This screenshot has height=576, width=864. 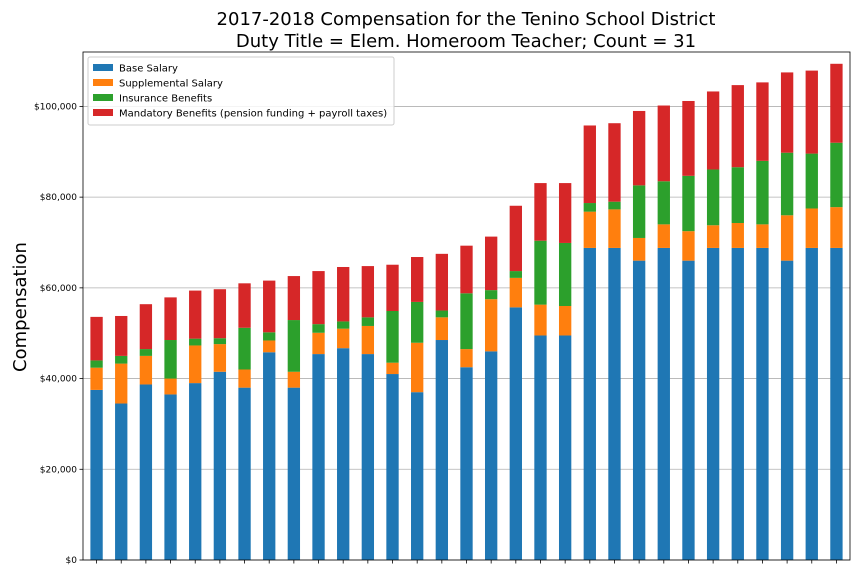 What do you see at coordinates (55, 107) in the screenshot?
I see `y-tick-label: $100,000` at bounding box center [55, 107].